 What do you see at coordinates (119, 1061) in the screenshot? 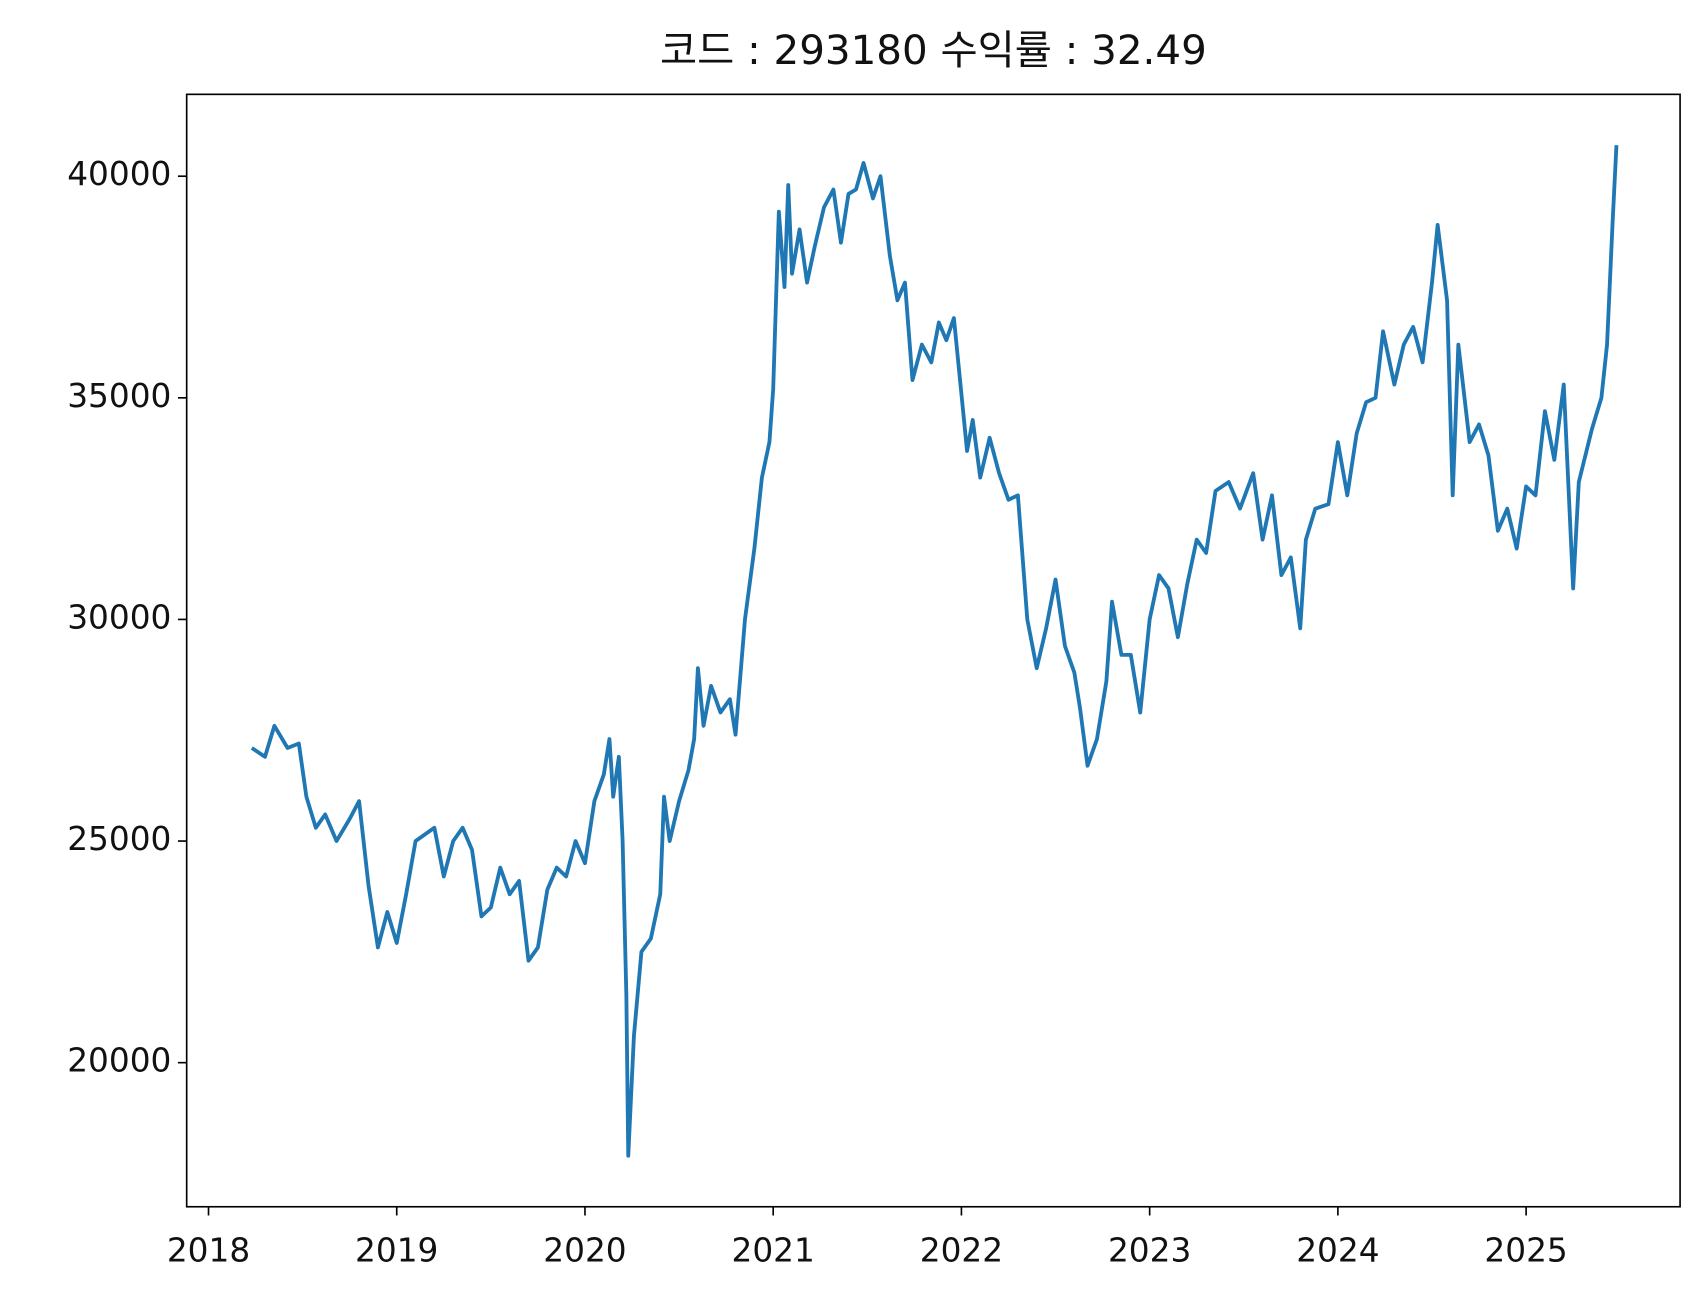
I see `y-tick-label: 20000` at bounding box center [119, 1061].